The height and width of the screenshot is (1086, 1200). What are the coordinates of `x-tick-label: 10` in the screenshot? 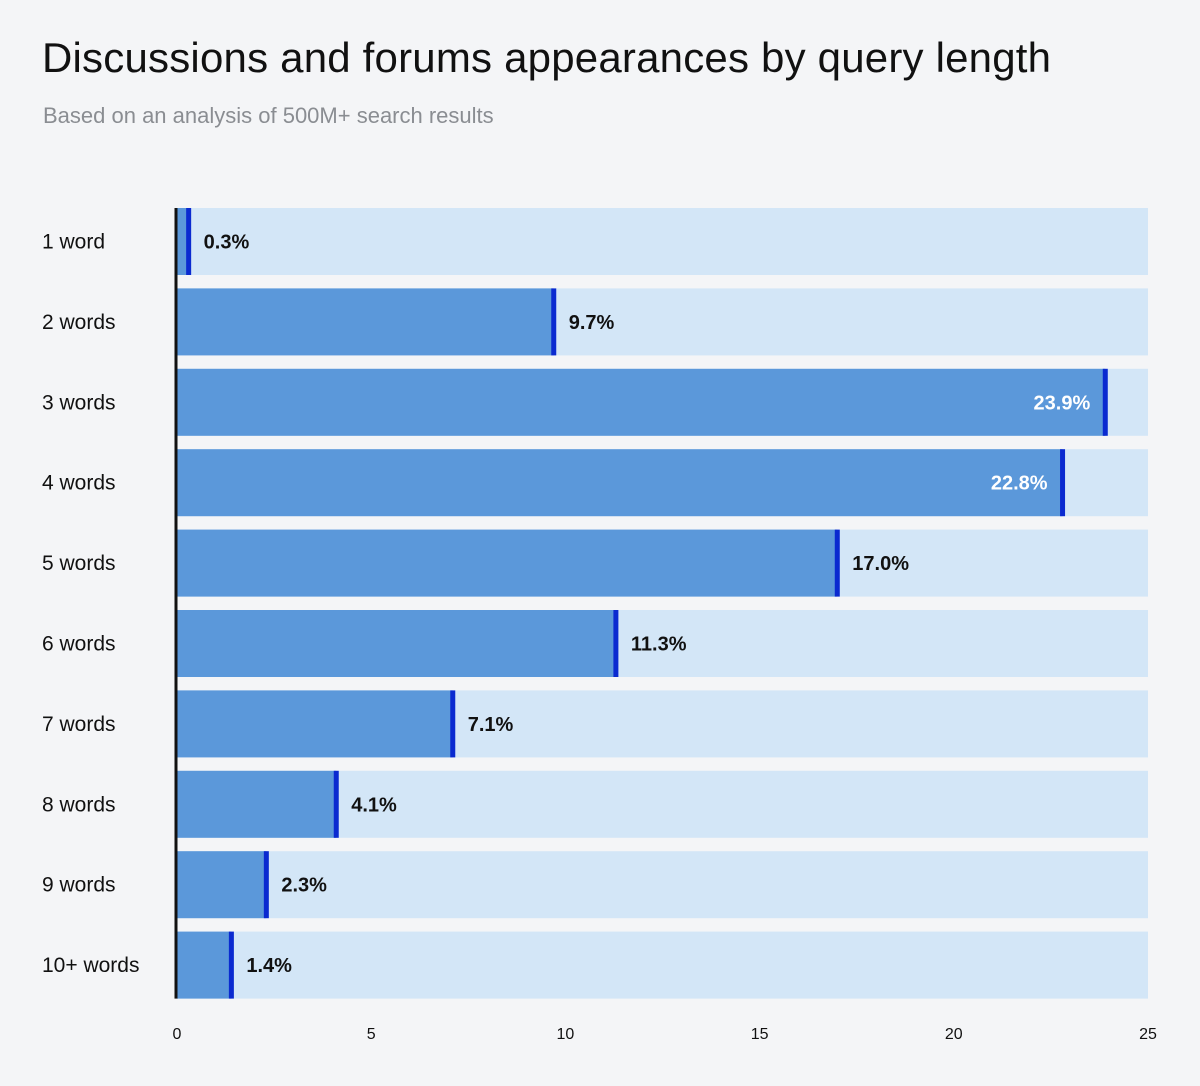 It's located at (566, 1034).